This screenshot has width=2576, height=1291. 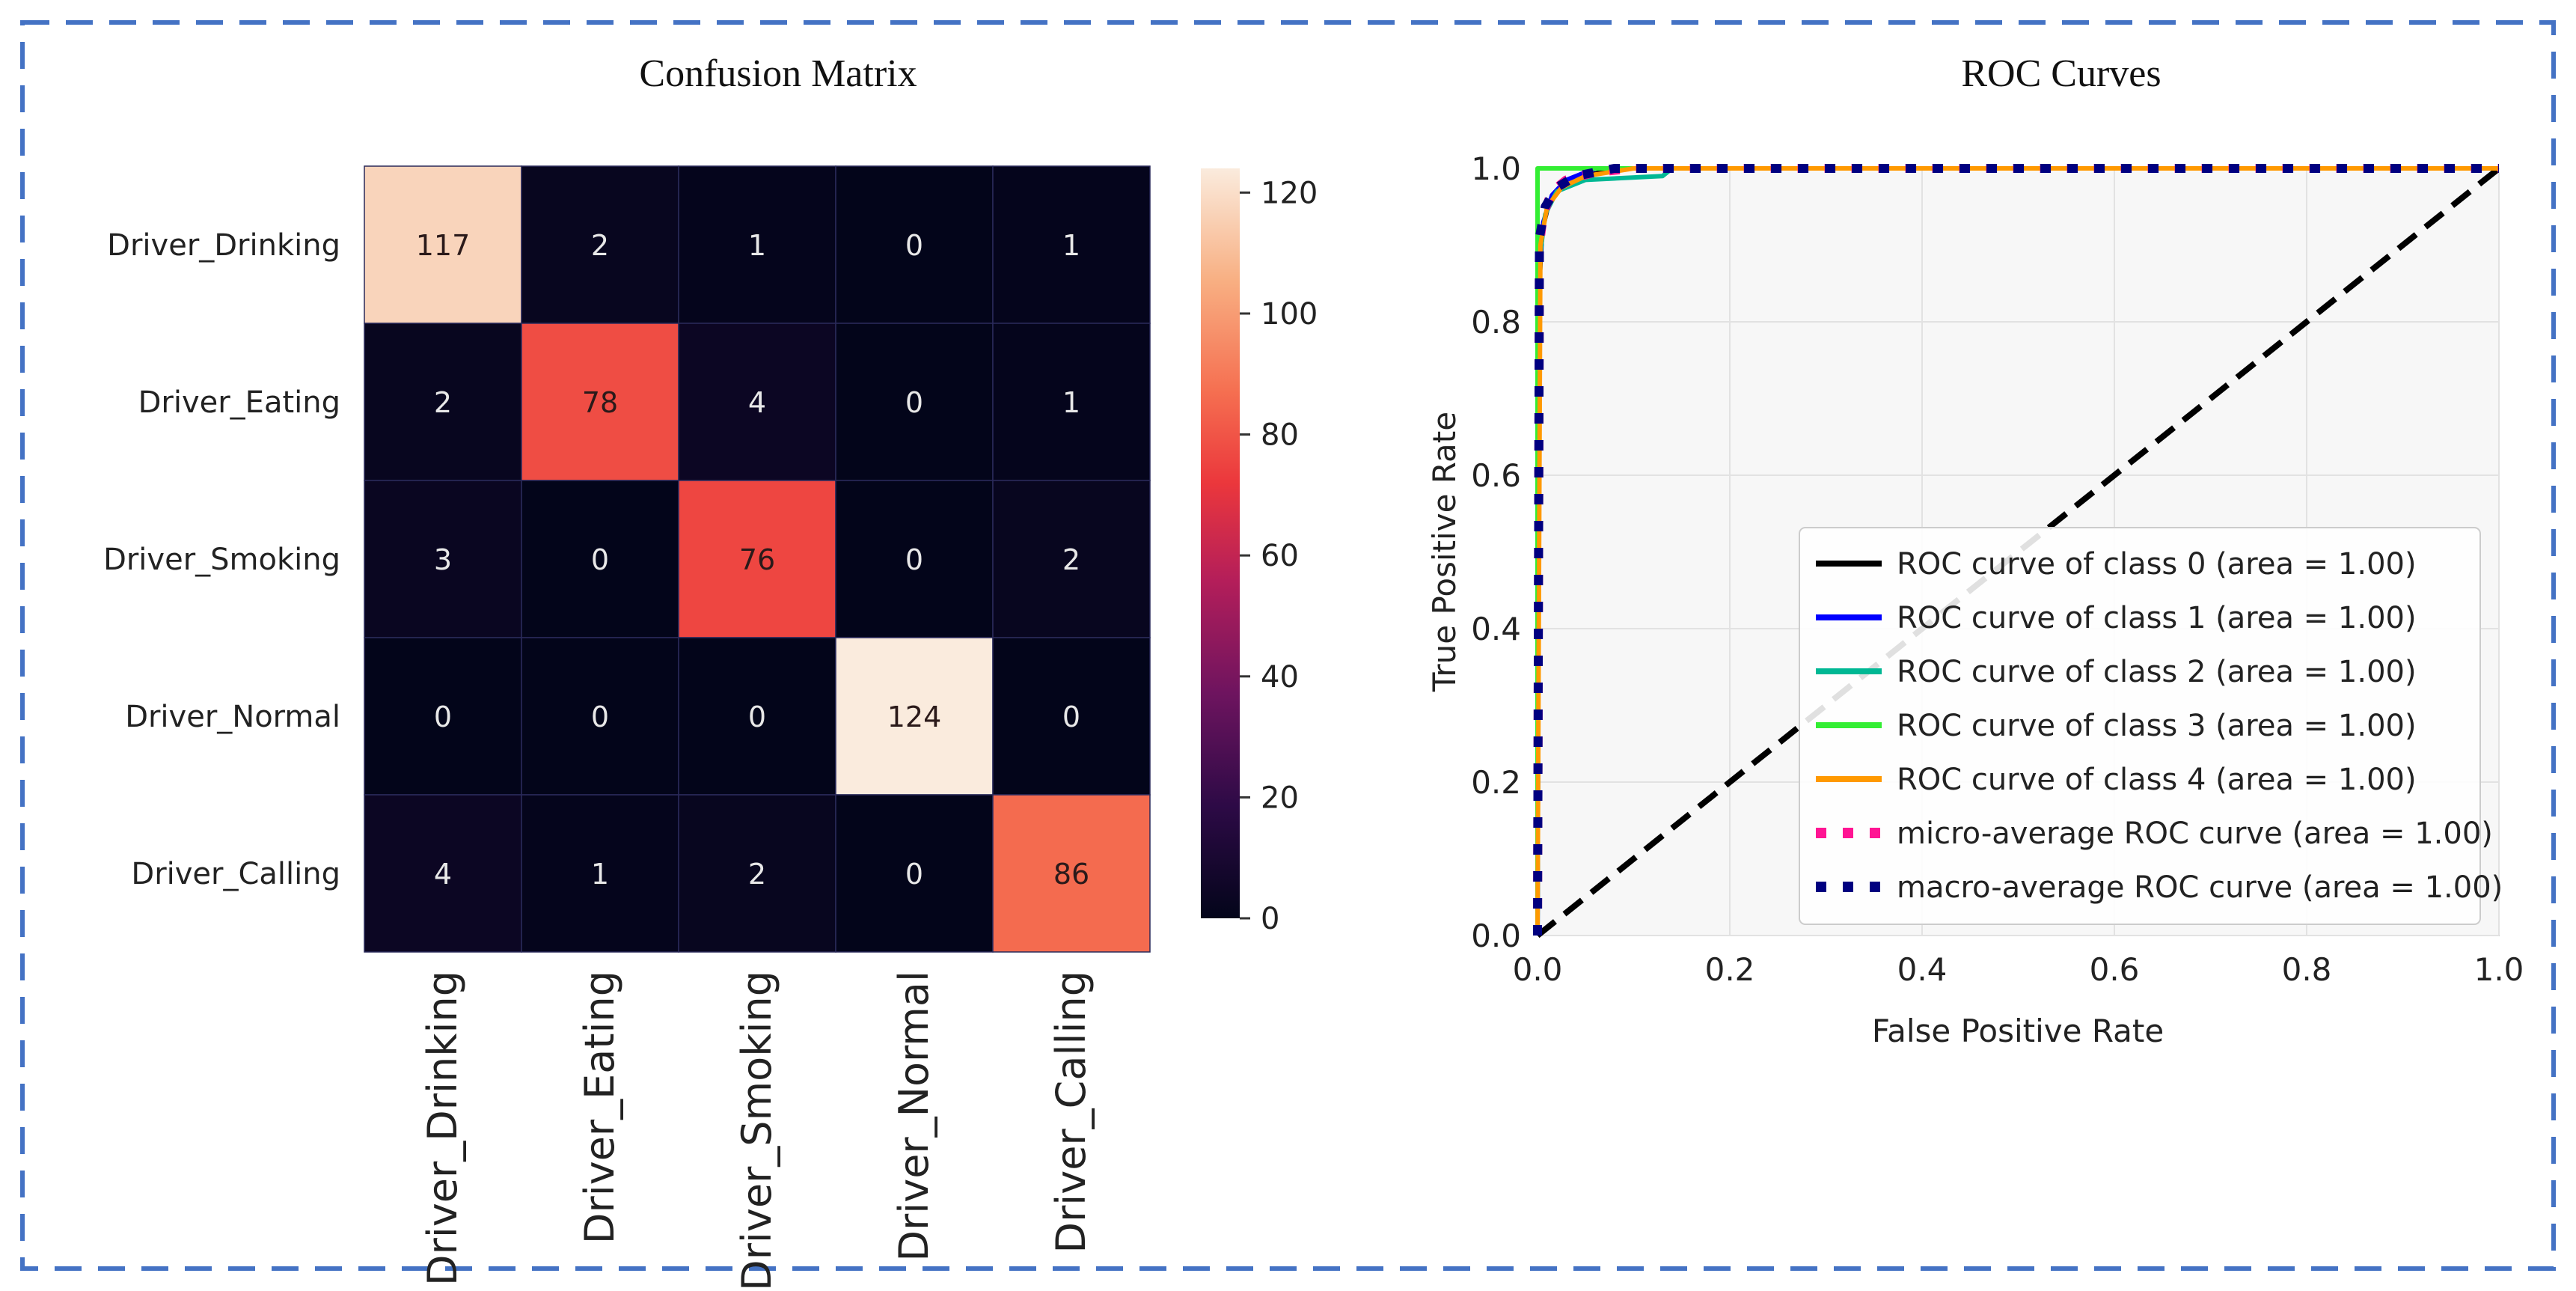 What do you see at coordinates (2499, 969) in the screenshot?
I see `x-tick-label: 1.0` at bounding box center [2499, 969].